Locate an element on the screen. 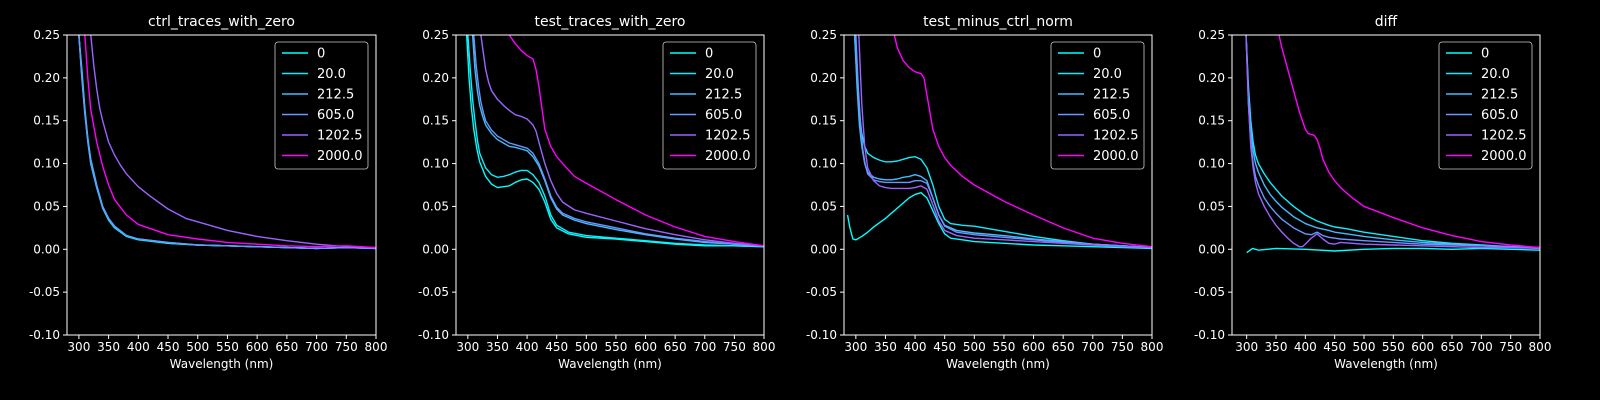 This screenshot has width=1600, height=400. x-tick-label: 300 is located at coordinates (467, 347).